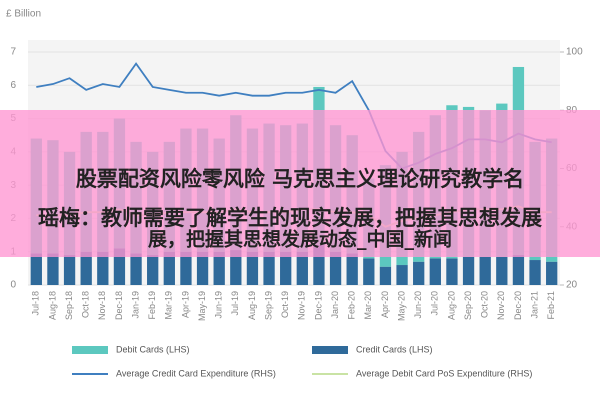 The width and height of the screenshot is (600, 405). Describe the element at coordinates (119, 305) in the screenshot. I see `x-tick-label: Dec-18` at that location.